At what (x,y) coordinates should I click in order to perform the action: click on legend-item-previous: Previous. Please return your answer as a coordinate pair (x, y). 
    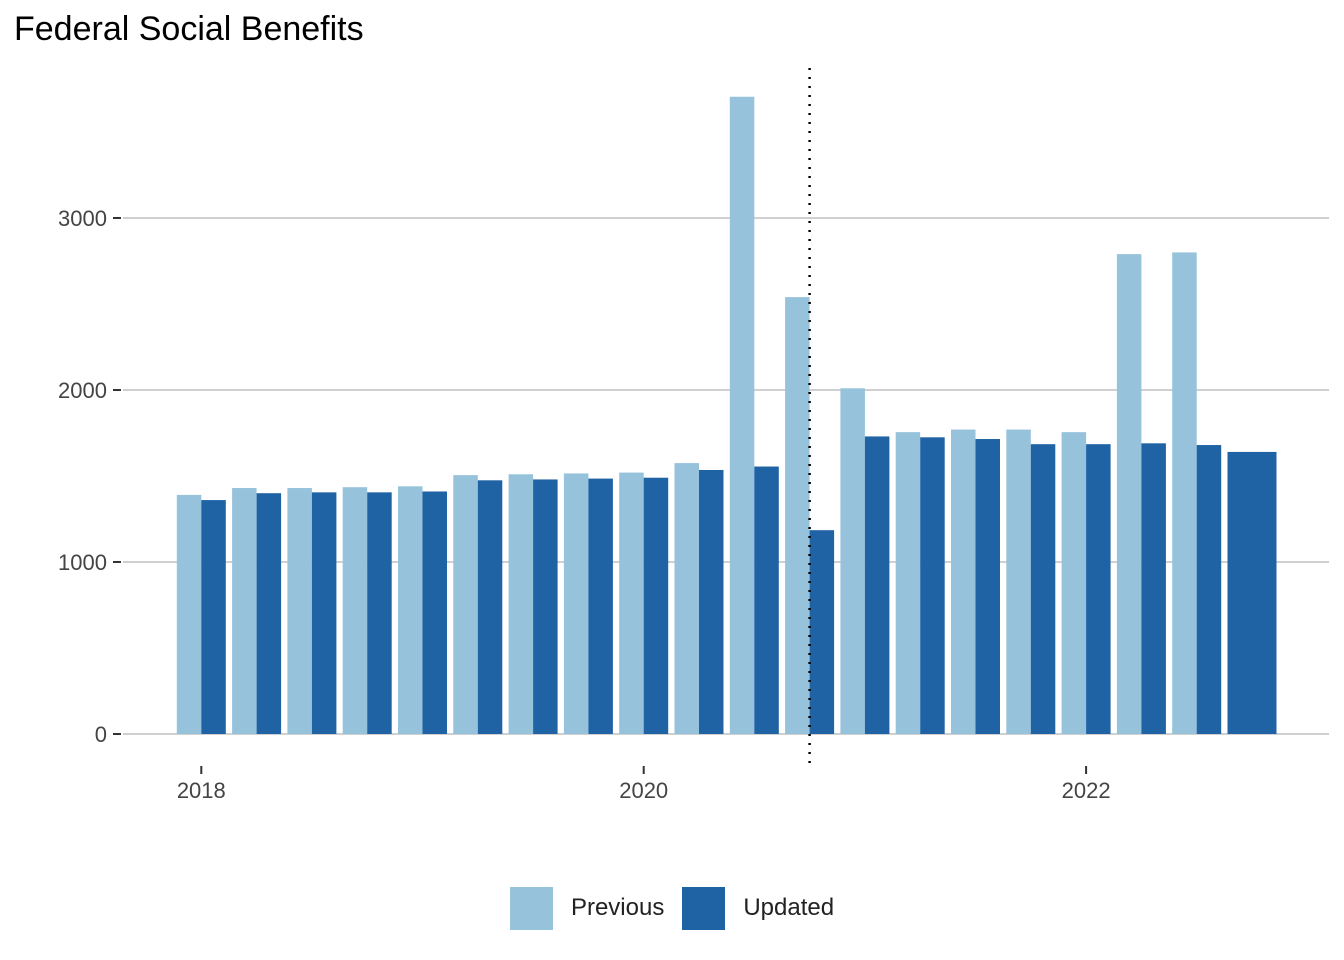
    Looking at the image, I should click on (587, 908).